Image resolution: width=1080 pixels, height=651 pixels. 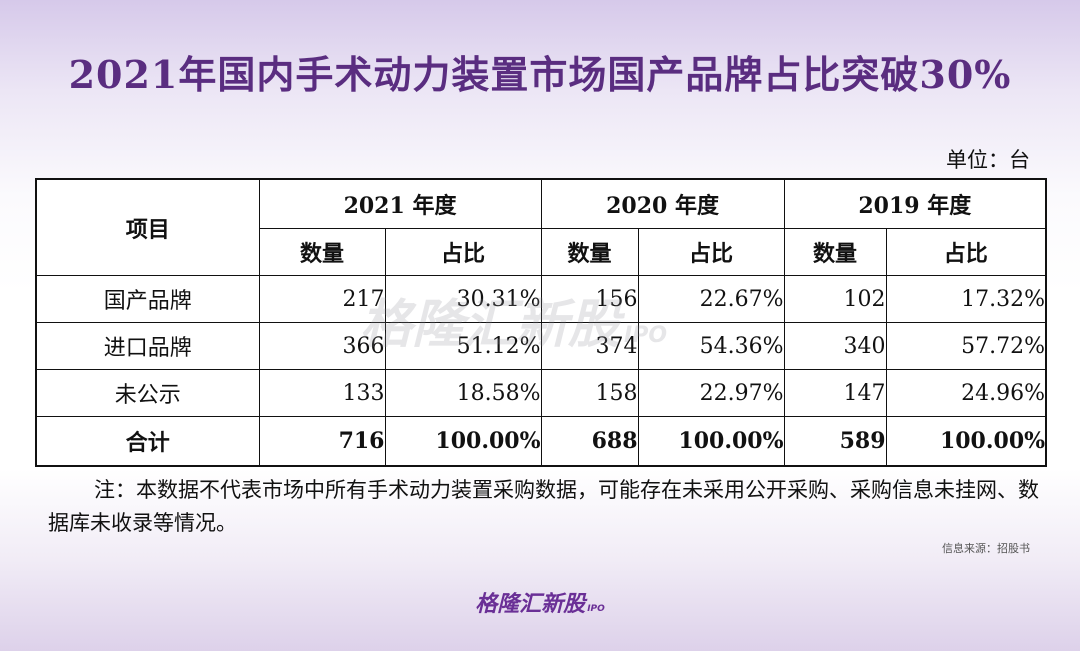 What do you see at coordinates (966, 299) in the screenshot?
I see `cell-share: 17.32%` at bounding box center [966, 299].